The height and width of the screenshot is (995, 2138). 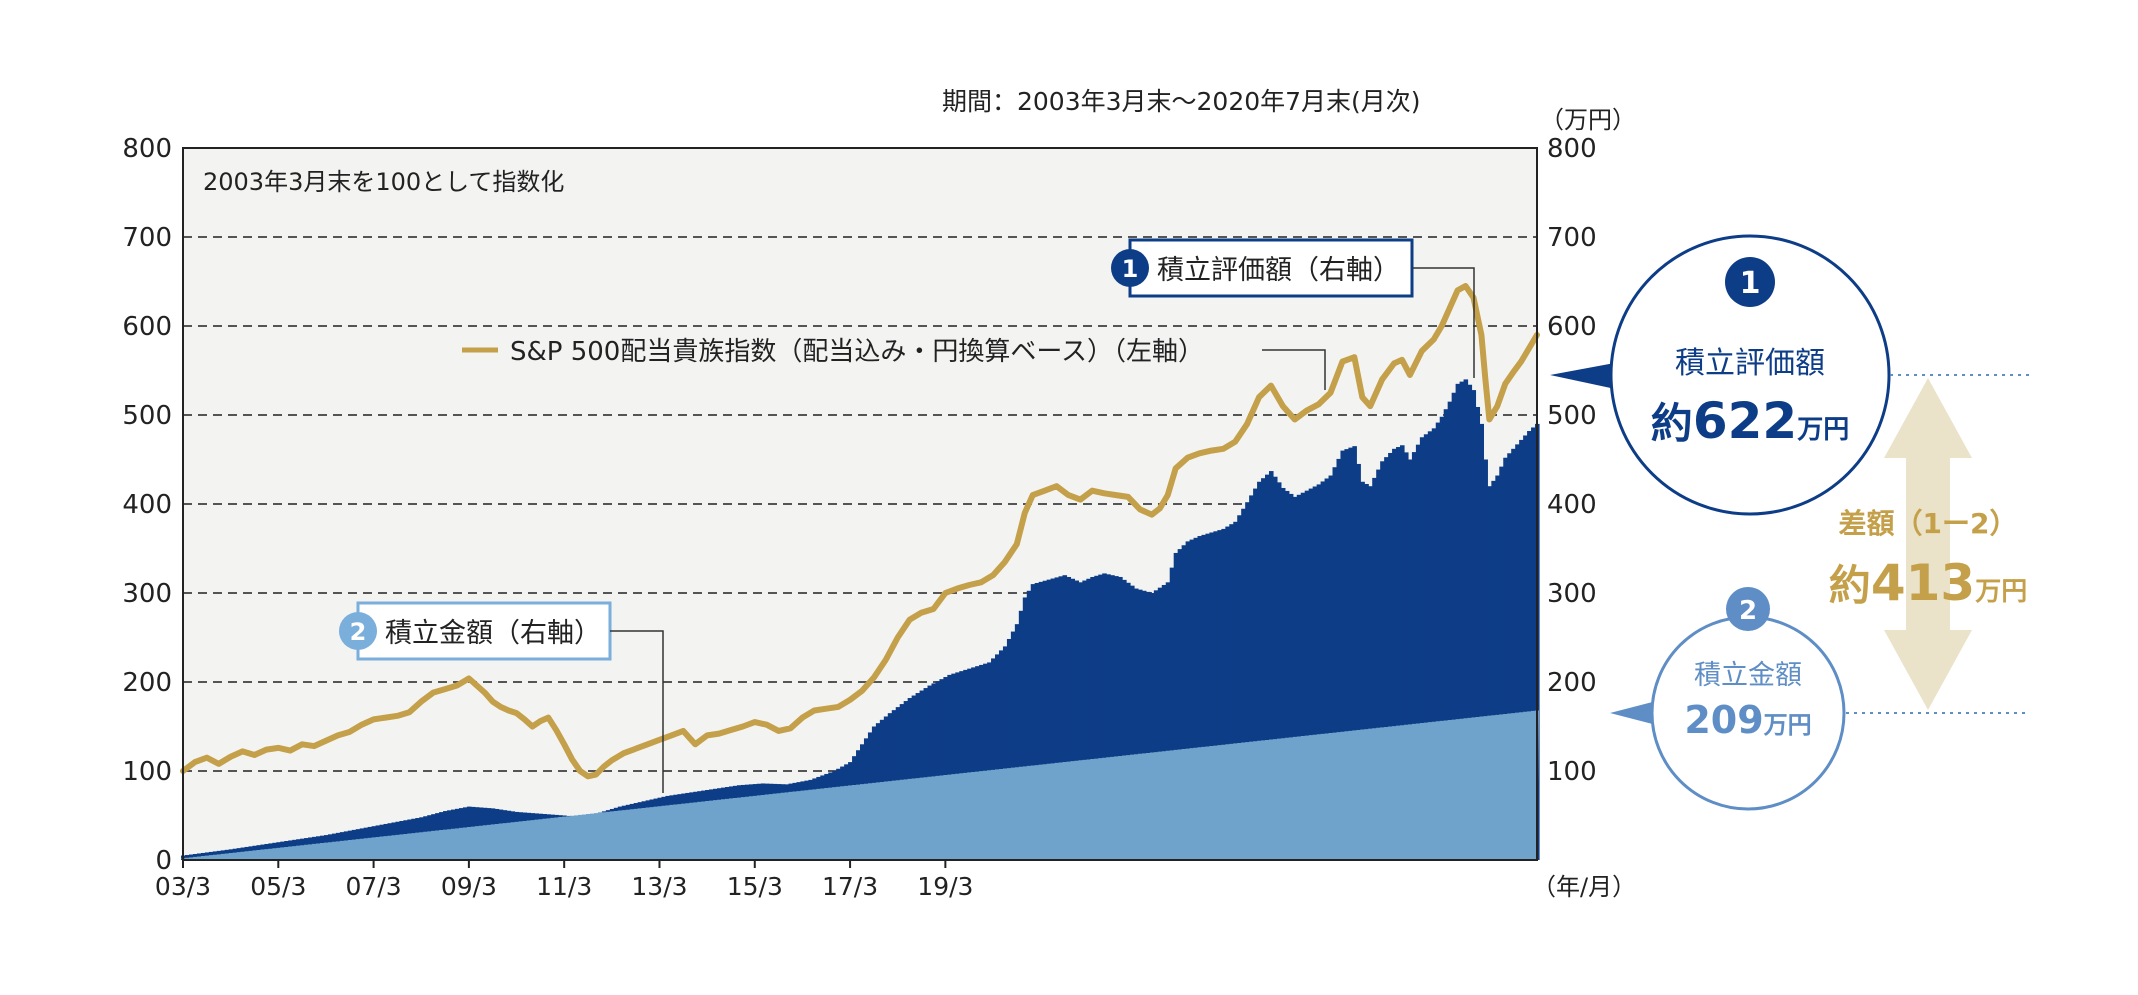 I want to click on difference-label: 差額（1ー2）, so click(x=1927, y=523).